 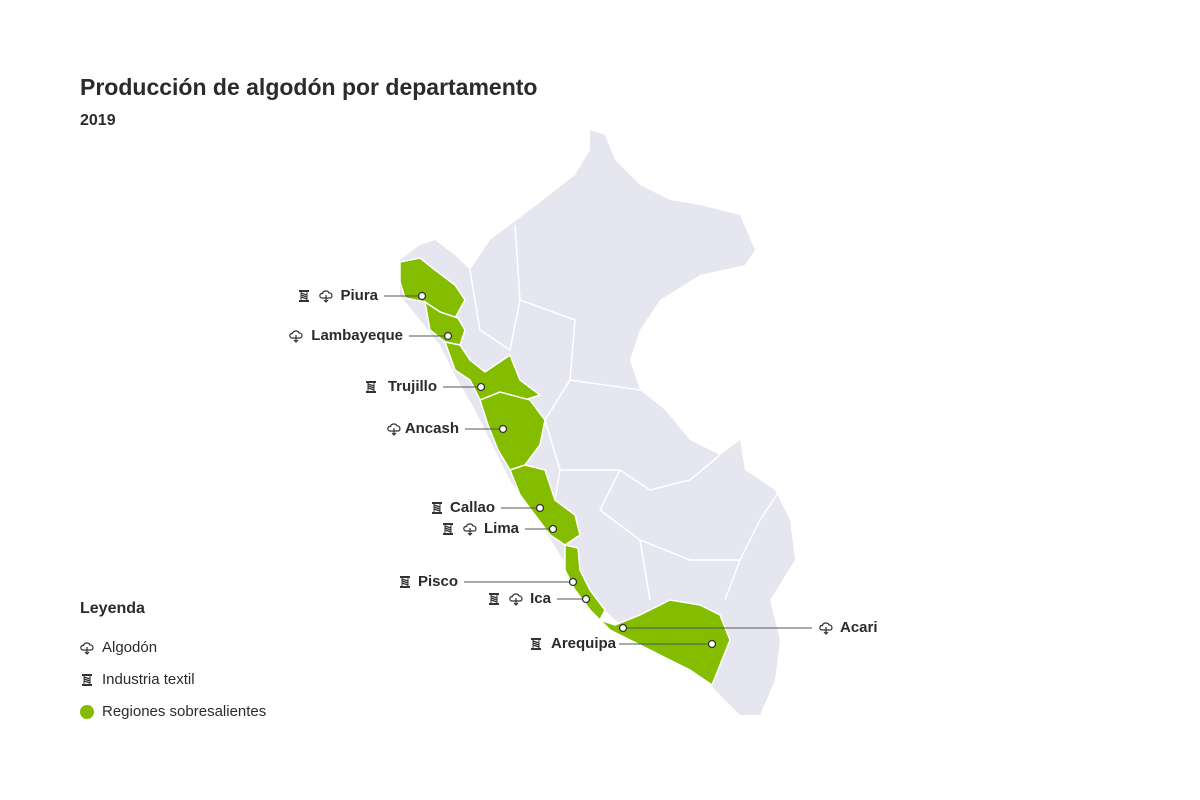 What do you see at coordinates (112, 608) in the screenshot?
I see `legend-title: Leyenda` at bounding box center [112, 608].